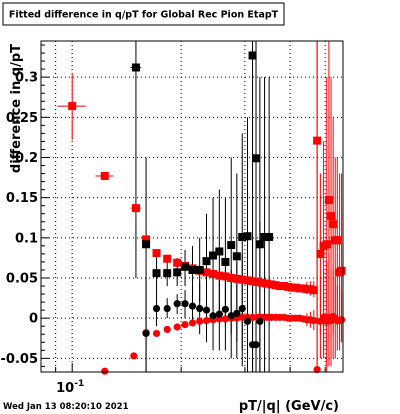 This screenshot has height=414, width=400. I want to click on footer-timestamp: Wed Jan 13 08:20:10 2021, so click(66, 407).